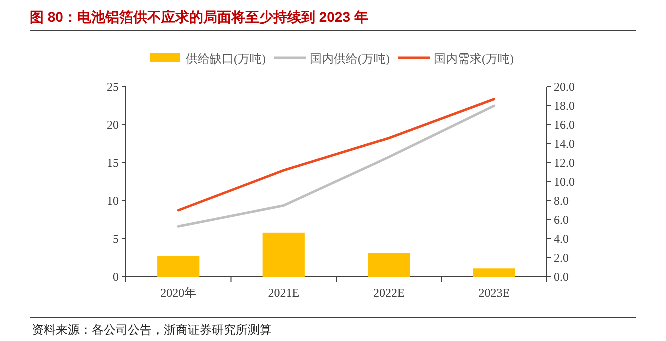  I want to click on x-tick-label: 2023E, so click(494, 293).